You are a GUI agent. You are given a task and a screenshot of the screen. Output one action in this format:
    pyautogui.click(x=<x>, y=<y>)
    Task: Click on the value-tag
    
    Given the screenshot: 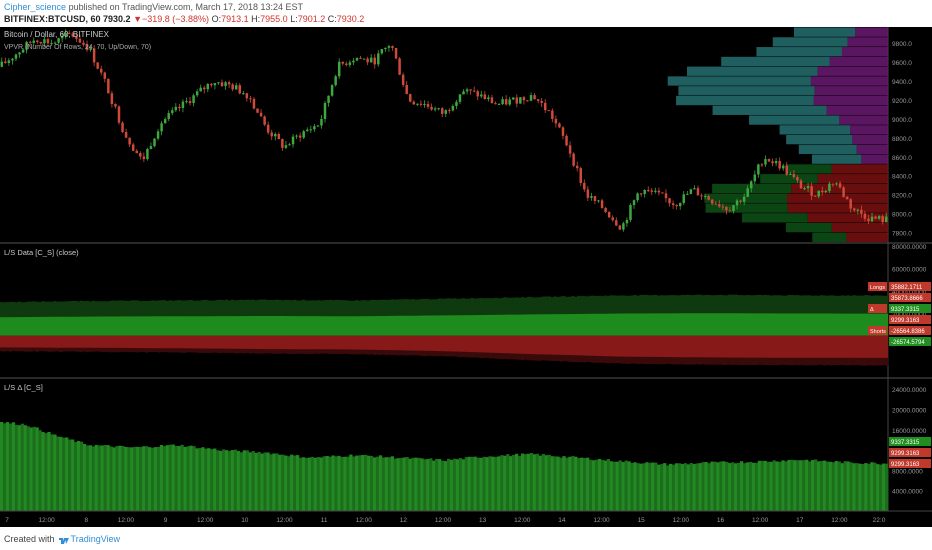 What is the action you would take?
    pyautogui.click(x=910, y=319)
    